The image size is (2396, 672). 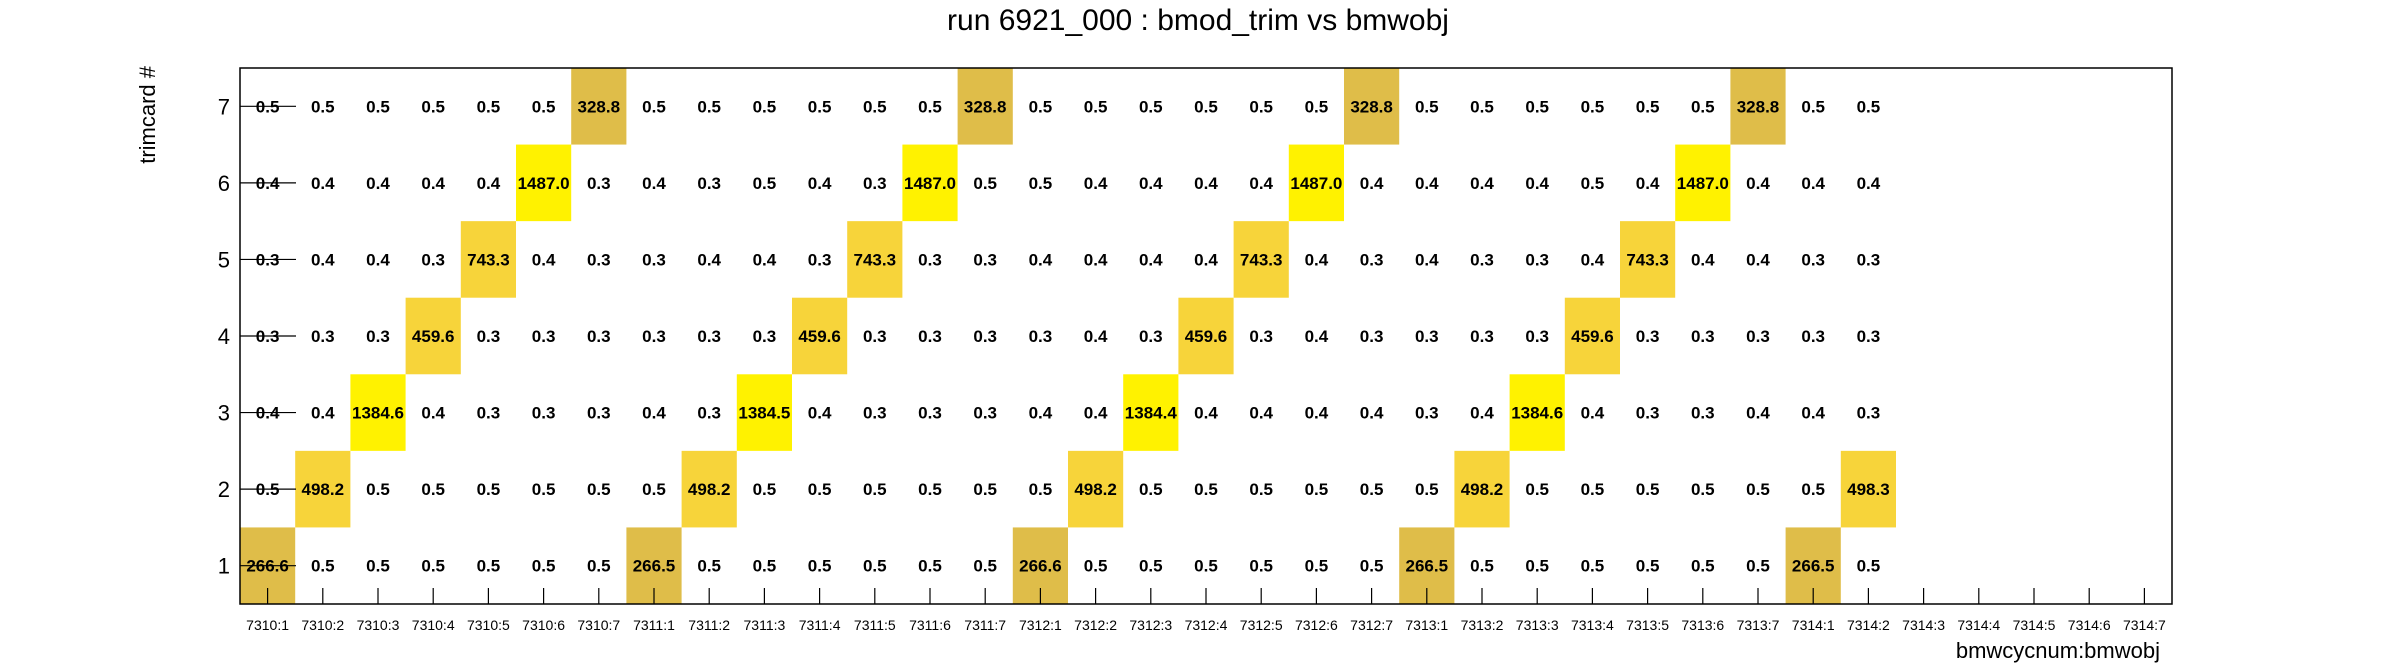 I want to click on x-tick-label: 7310:7, so click(x=598, y=625).